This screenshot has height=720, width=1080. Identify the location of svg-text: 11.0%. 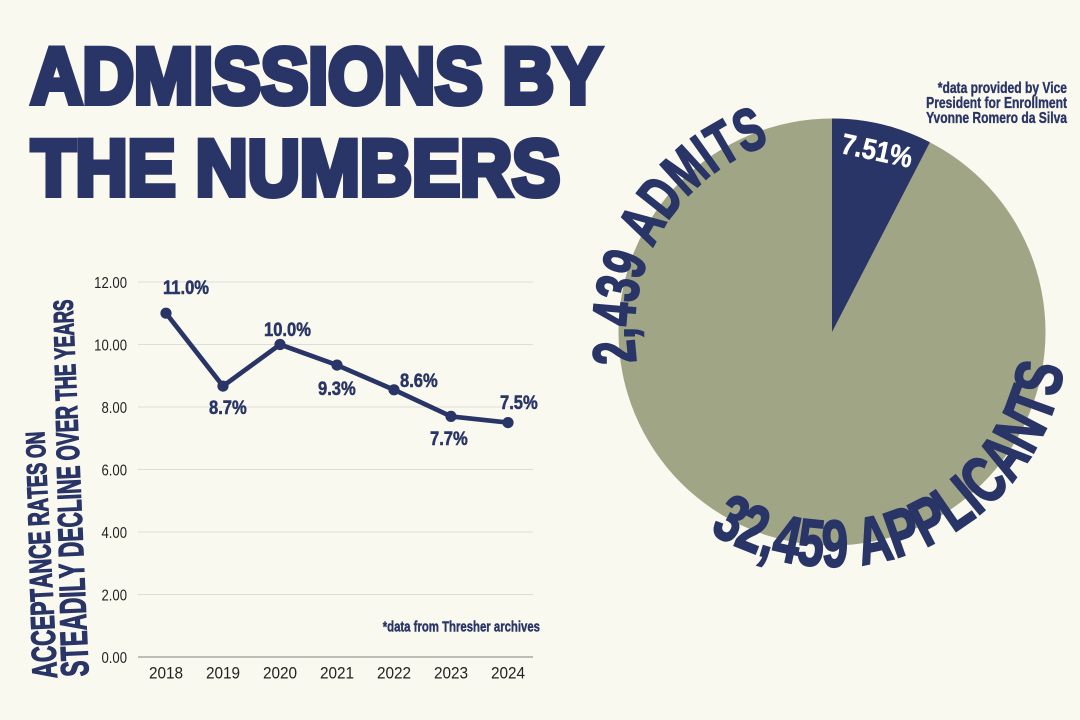
(186, 288).